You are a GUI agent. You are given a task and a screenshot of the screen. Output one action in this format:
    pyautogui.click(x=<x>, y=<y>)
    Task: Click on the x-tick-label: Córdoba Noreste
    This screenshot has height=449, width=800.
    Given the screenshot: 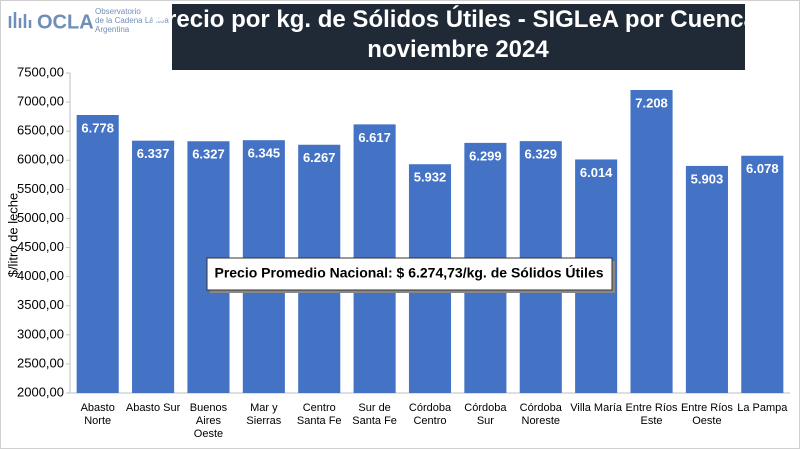 What is the action you would take?
    pyautogui.click(x=541, y=414)
    